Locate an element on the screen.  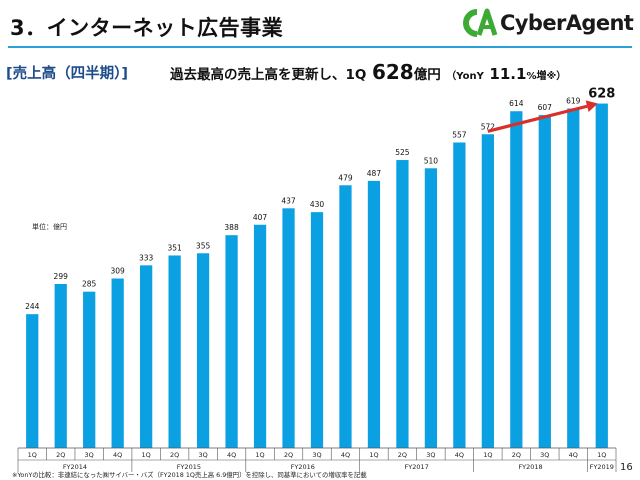
logo-wordmark: CyberAgent is located at coordinates (567, 23).